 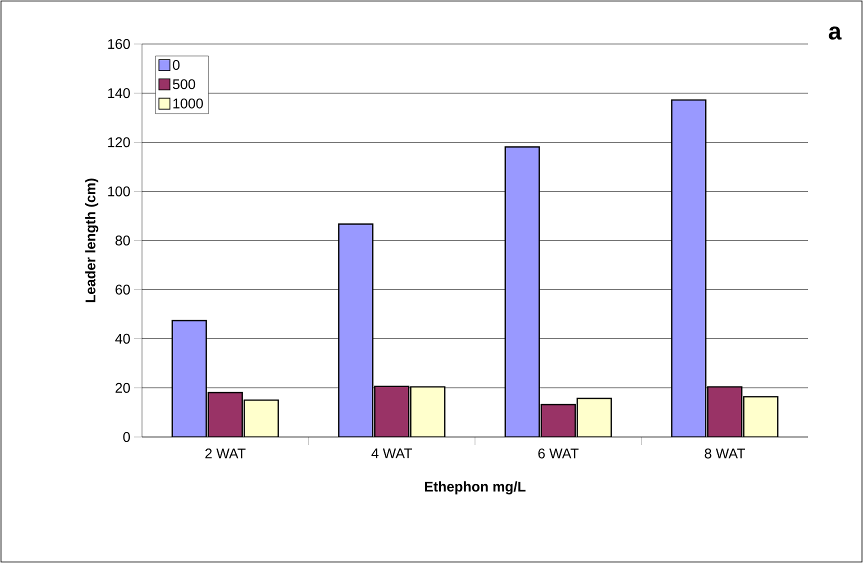 What do you see at coordinates (122, 339) in the screenshot?
I see `y-tick-label: 40` at bounding box center [122, 339].